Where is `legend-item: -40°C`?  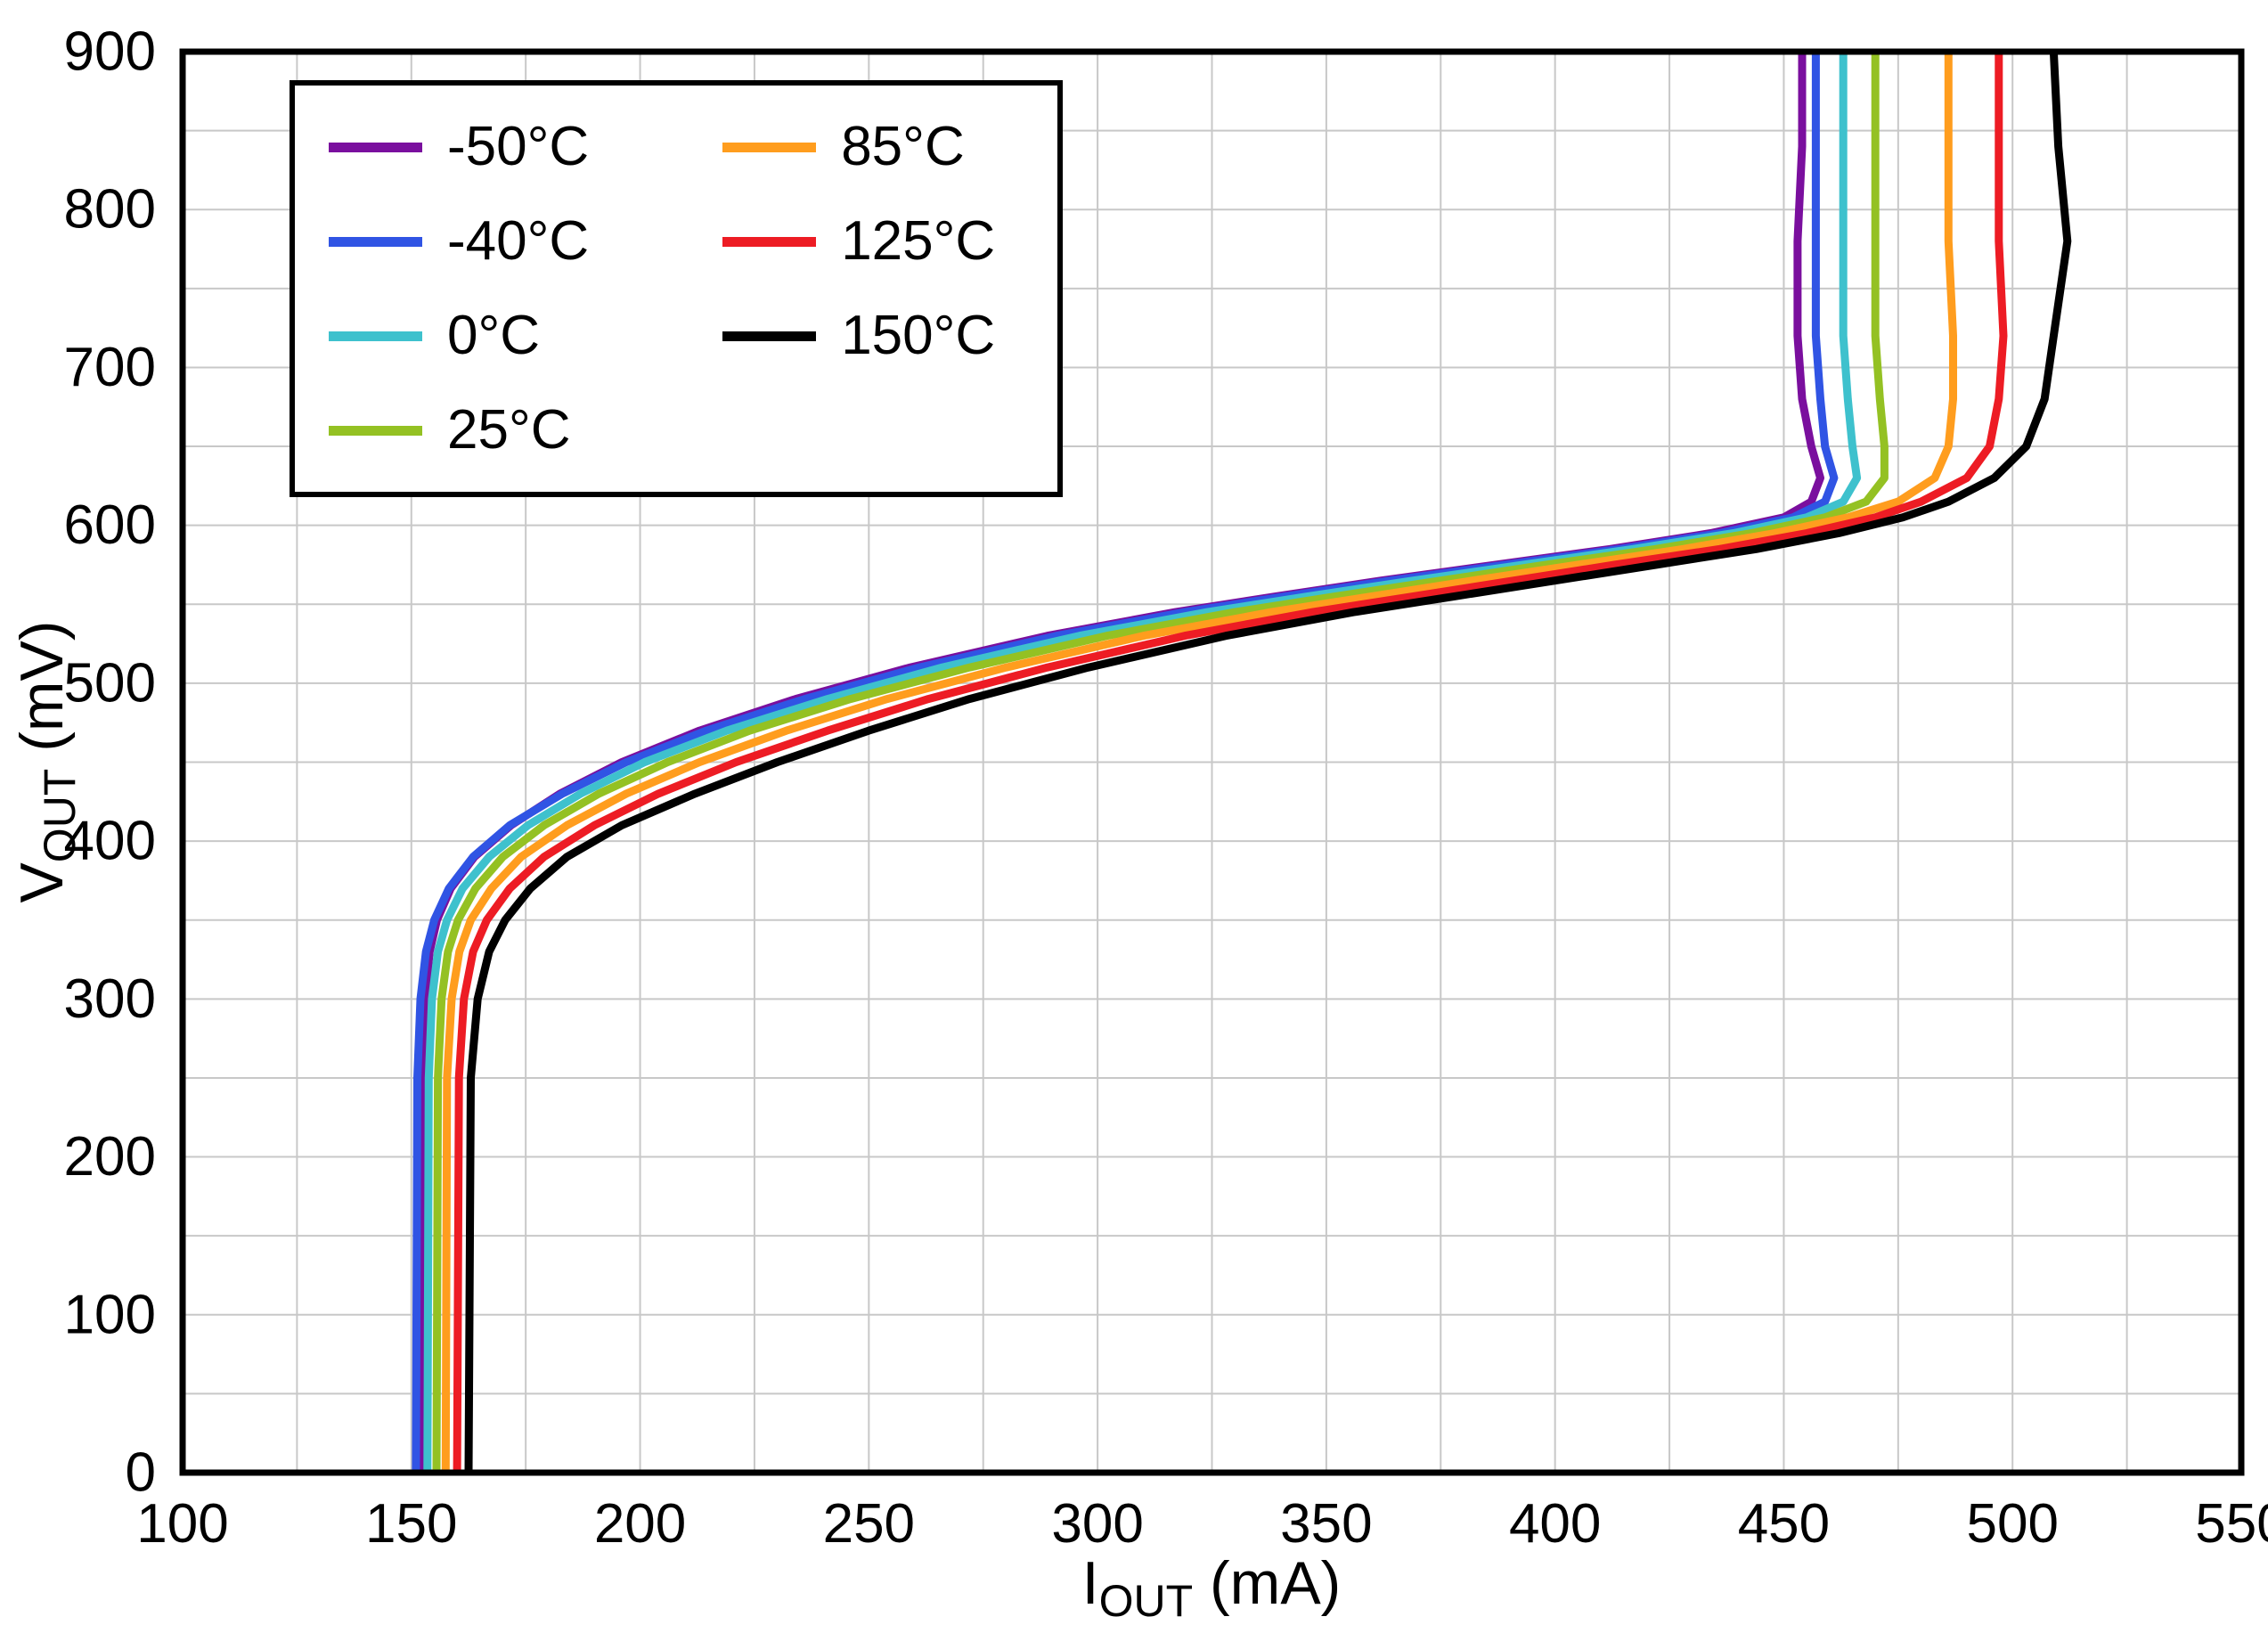 legend-item: -40°C is located at coordinates (459, 242).